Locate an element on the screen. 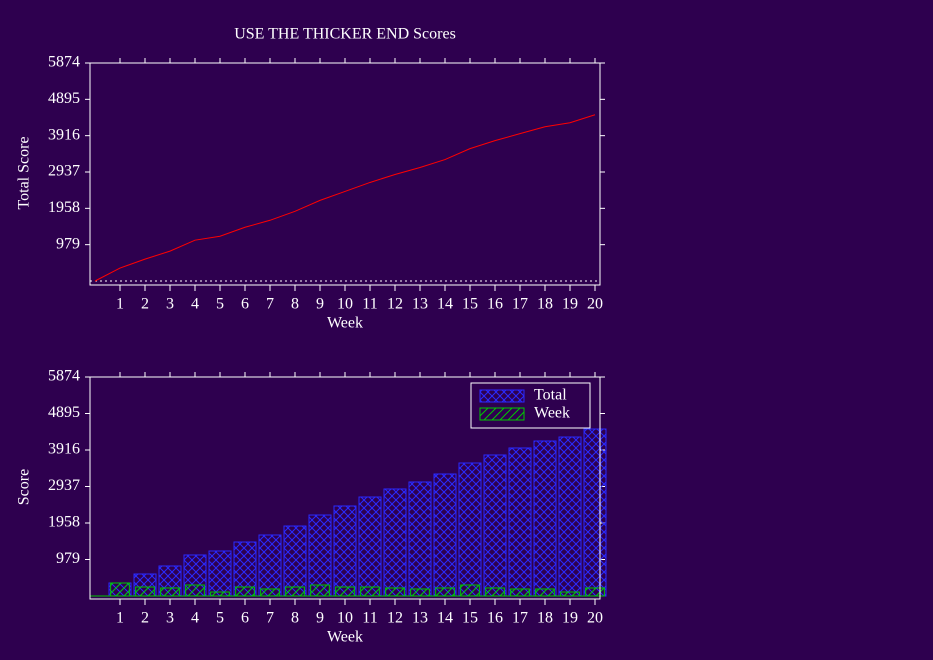 The image size is (933, 660). legend-label: Total is located at coordinates (550, 395).